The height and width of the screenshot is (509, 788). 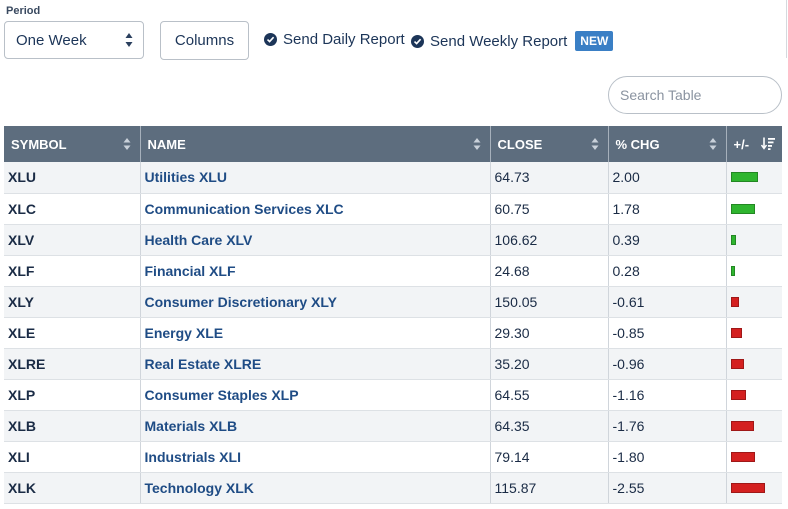 I want to click on select-arrows-icon, so click(x=129, y=40).